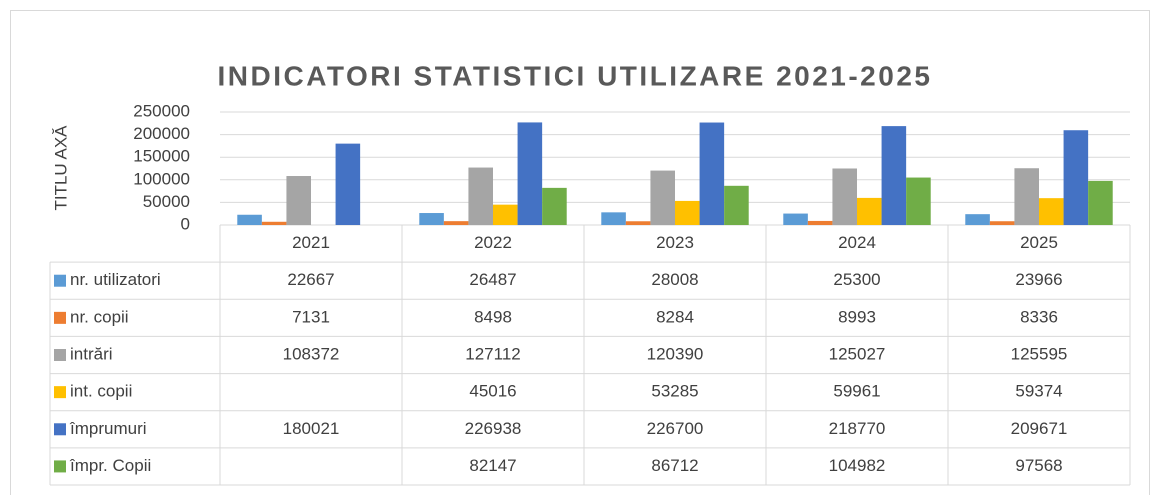  I want to click on table-cell: 59961, so click(856, 391).